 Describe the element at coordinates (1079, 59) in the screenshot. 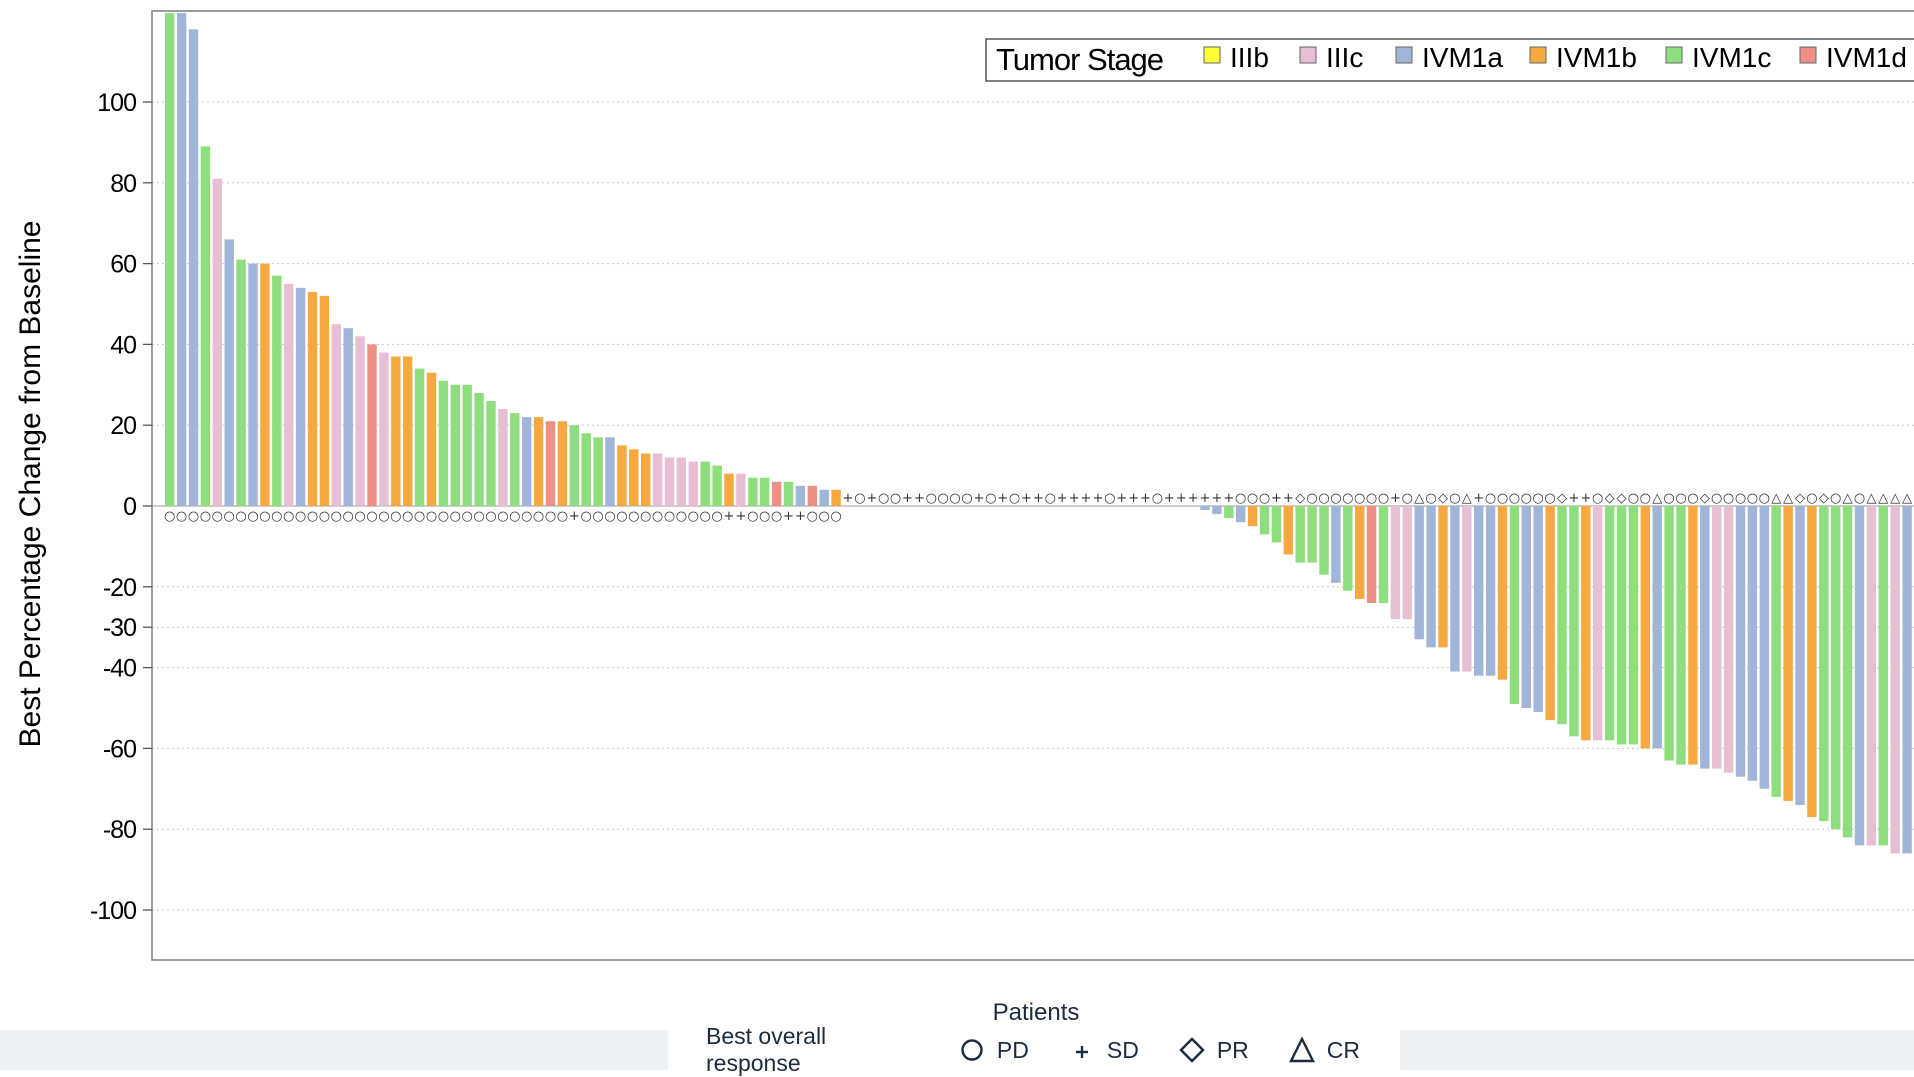

I see `legend-title: Tumor Stage` at that location.